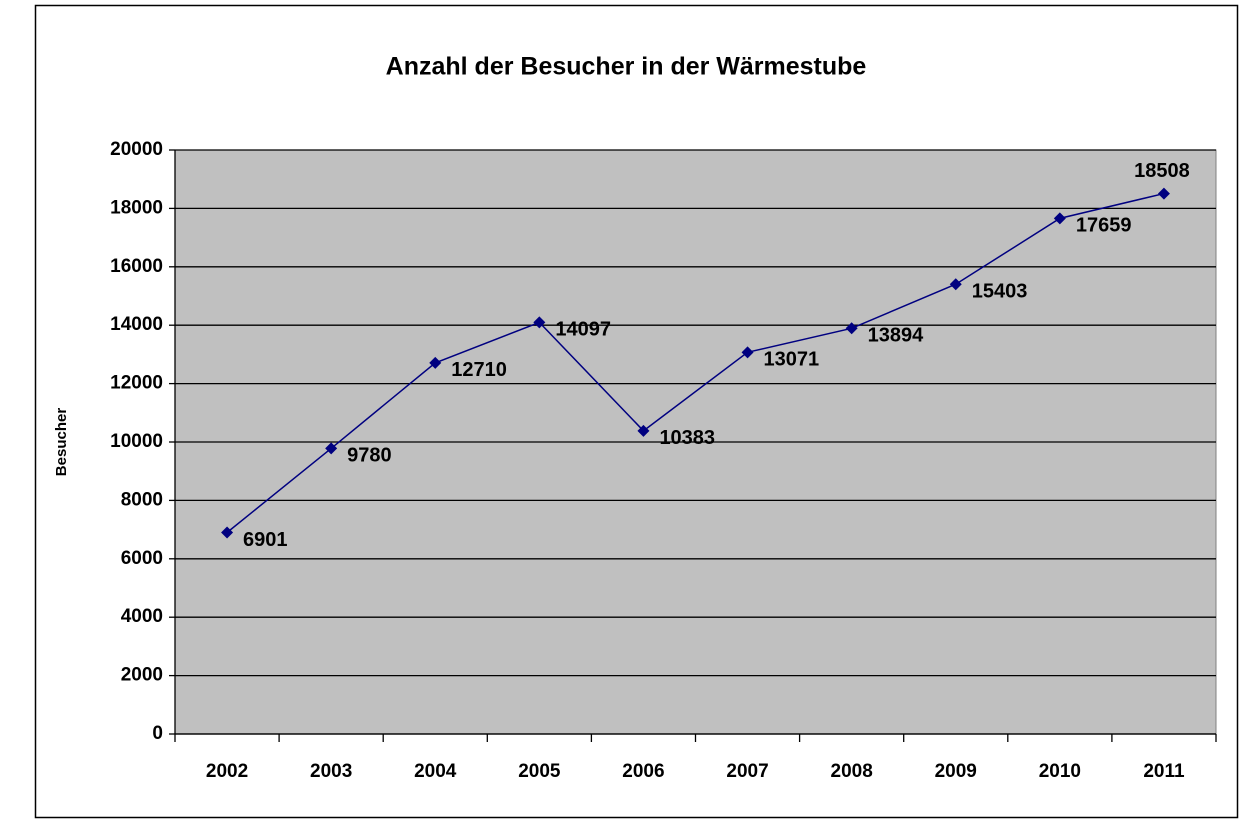 This screenshot has height=826, width=1240. What do you see at coordinates (142, 675) in the screenshot?
I see `y-tick-label: 2000` at bounding box center [142, 675].